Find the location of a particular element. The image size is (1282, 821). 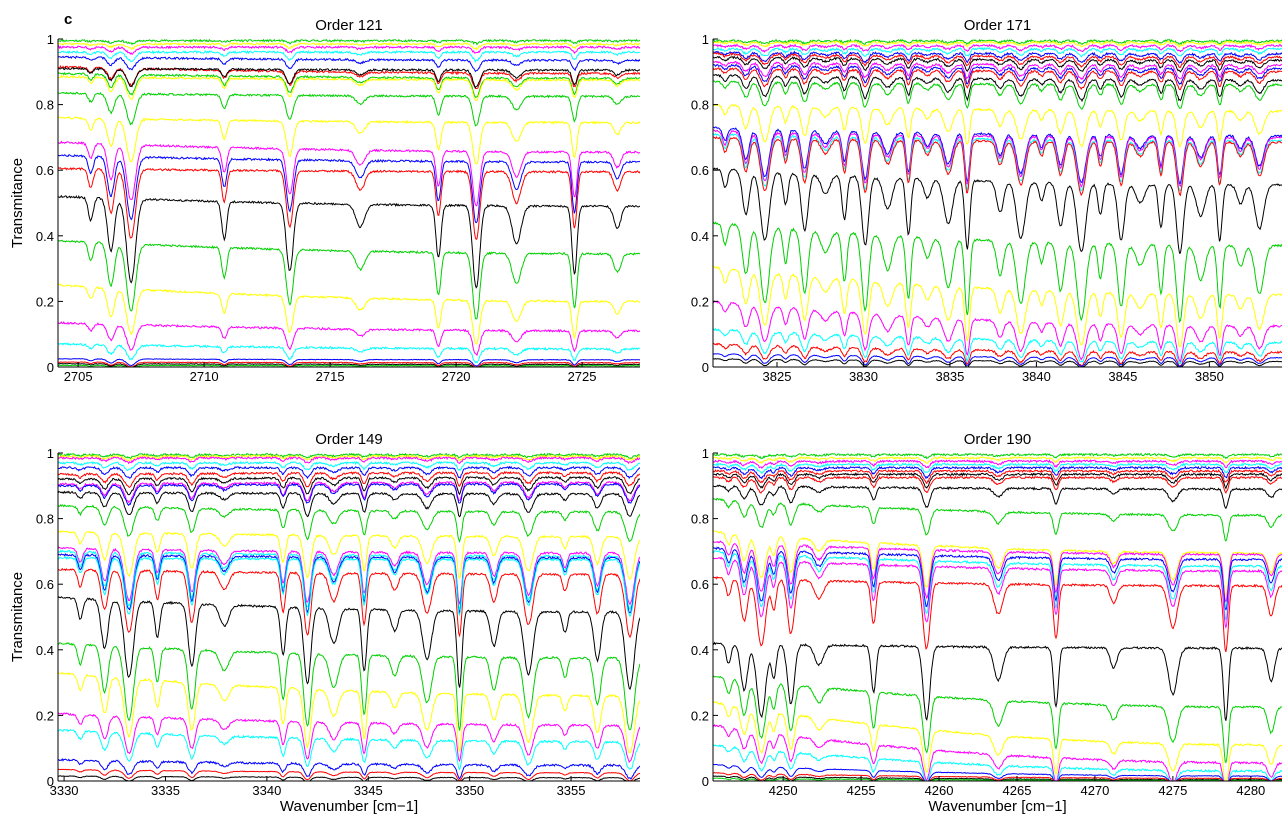

x-tick-label: 3340 is located at coordinates (266, 790).